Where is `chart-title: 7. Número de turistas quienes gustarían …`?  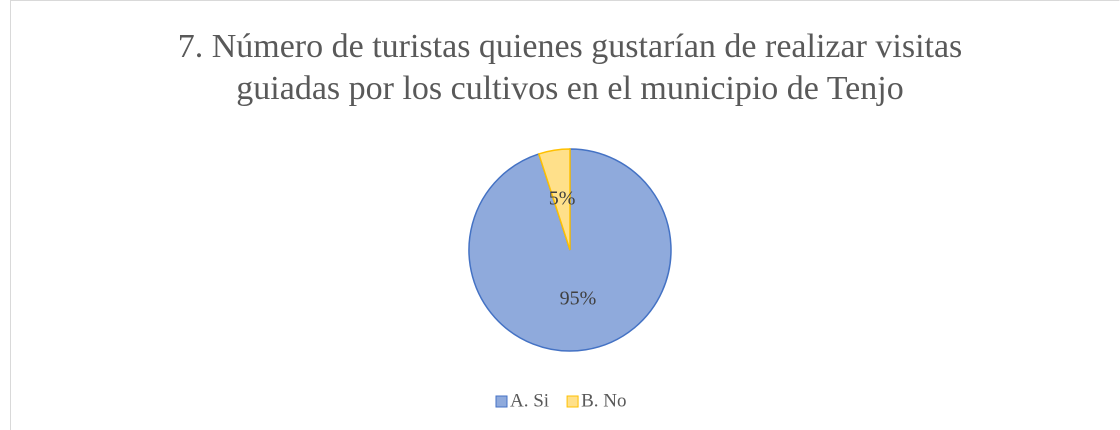
chart-title: 7. Número de turistas quienes gustarían … is located at coordinates (570, 67).